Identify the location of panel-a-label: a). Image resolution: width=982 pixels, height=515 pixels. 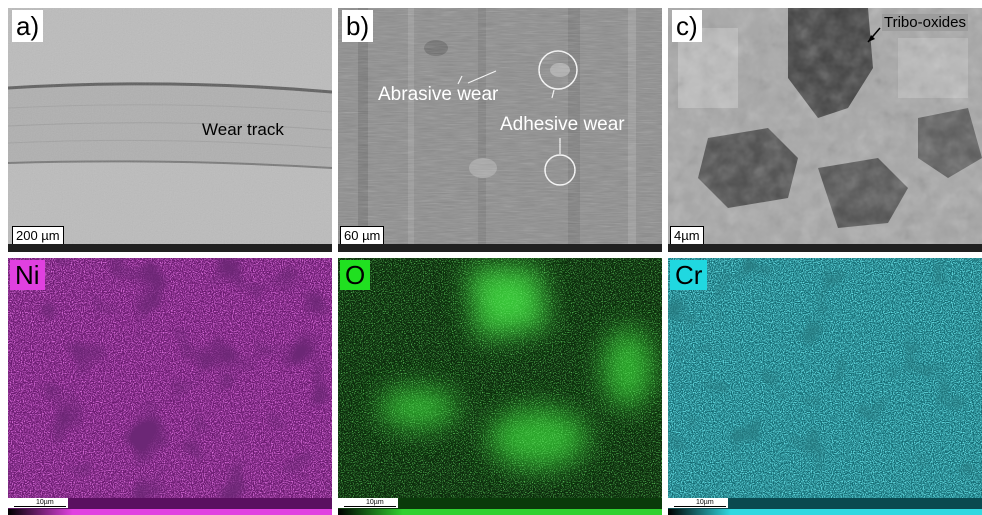
(28, 26).